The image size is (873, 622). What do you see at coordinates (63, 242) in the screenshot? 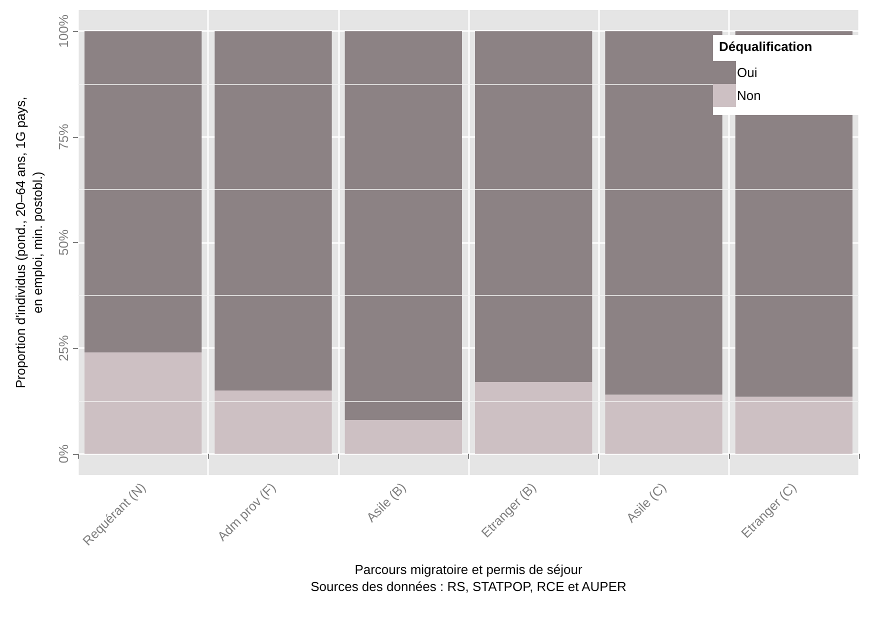
I see `y-tick-label: 50%` at bounding box center [63, 242].